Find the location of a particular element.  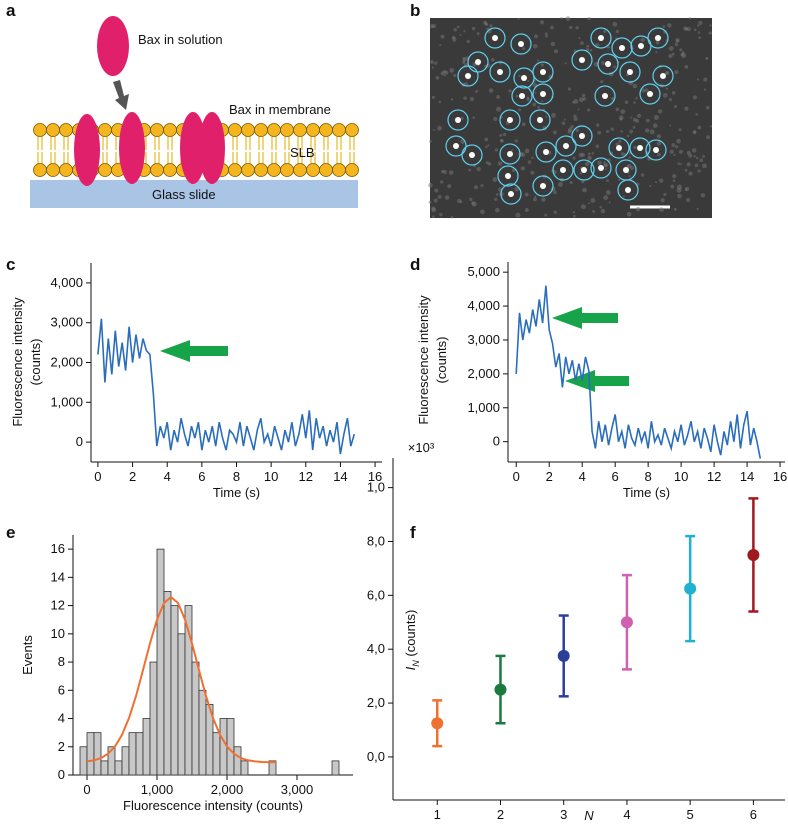

y-tick-label: 1,0 is located at coordinates (376, 487).